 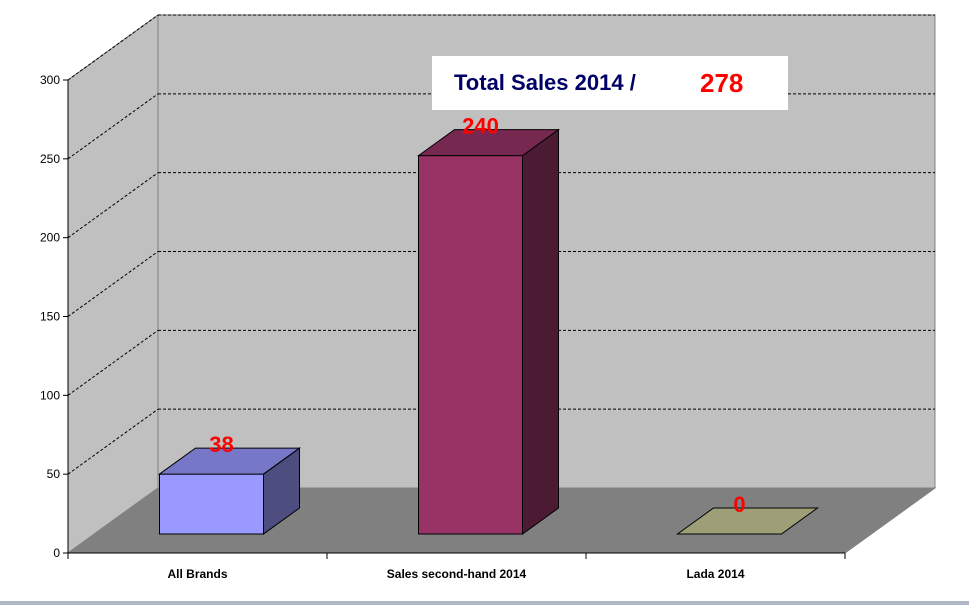 I want to click on y-tick-label: 100, so click(x=50, y=395).